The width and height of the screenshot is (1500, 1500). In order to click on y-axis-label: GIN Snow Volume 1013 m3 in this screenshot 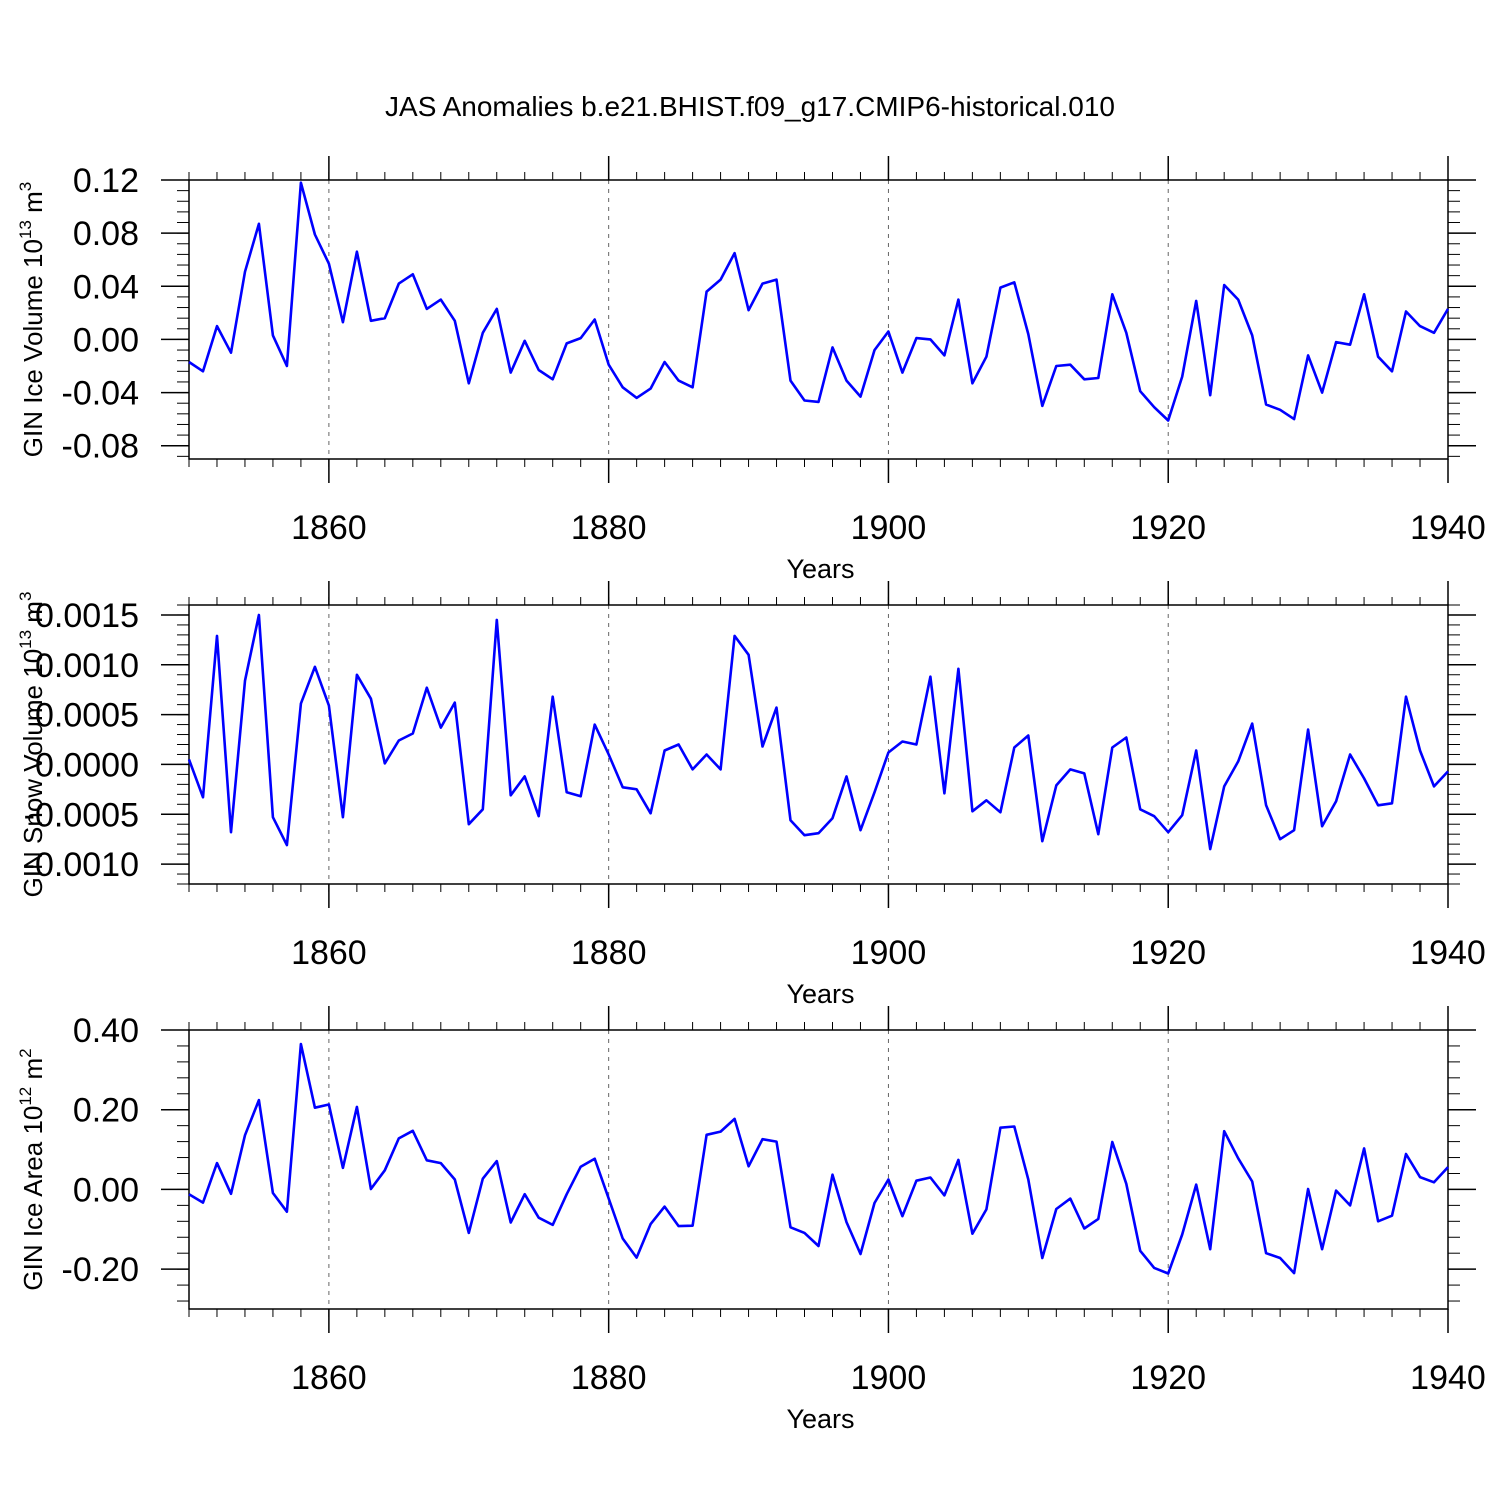, I will do `click(32, 745)`.